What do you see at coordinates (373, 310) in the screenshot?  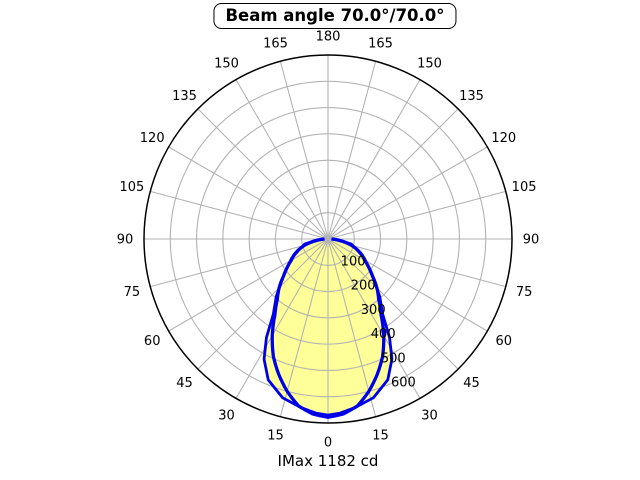 I see `radial-tick-label-300: 300` at bounding box center [373, 310].